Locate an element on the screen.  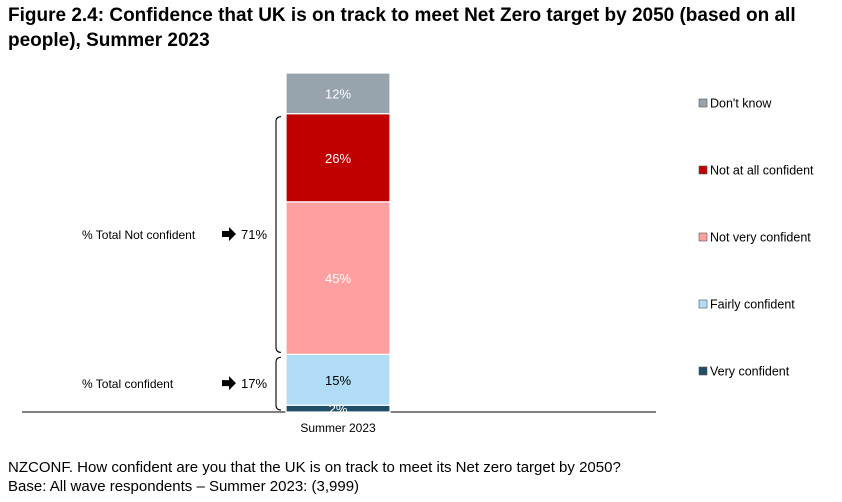
bar-segment-not-at-all-confident is located at coordinates (338, 158).